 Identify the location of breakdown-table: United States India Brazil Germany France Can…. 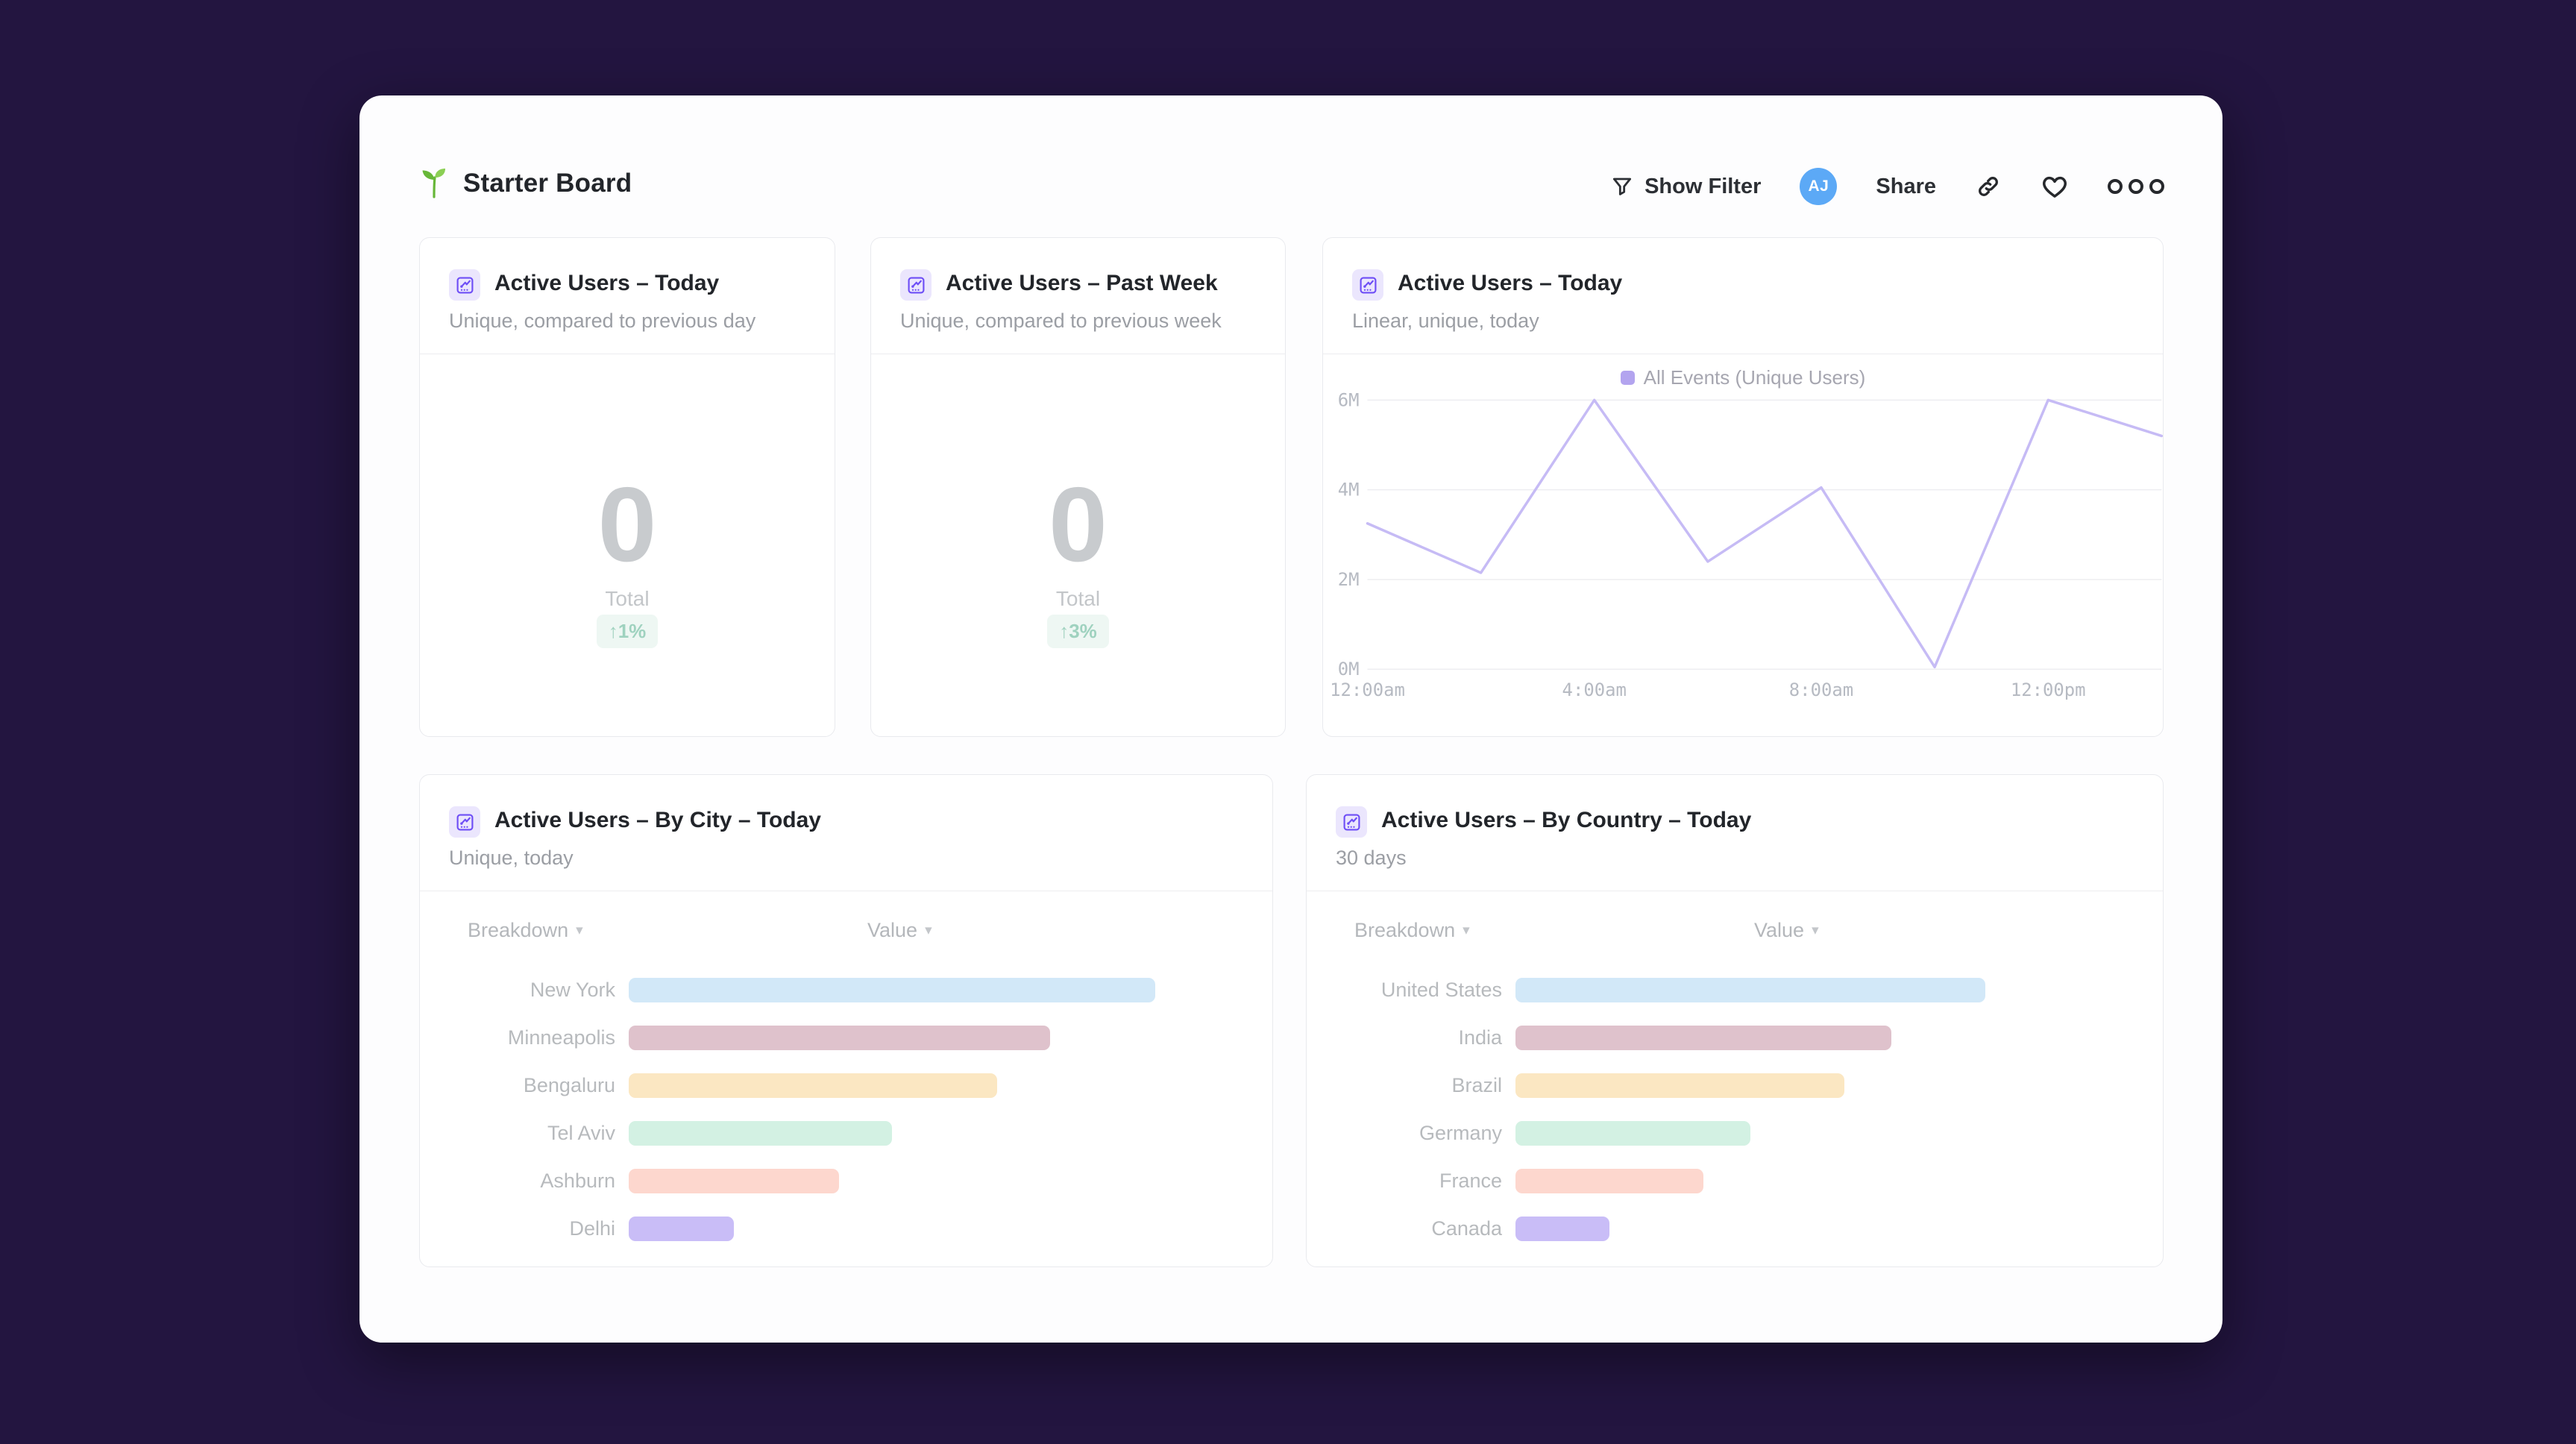
(1735, 1109).